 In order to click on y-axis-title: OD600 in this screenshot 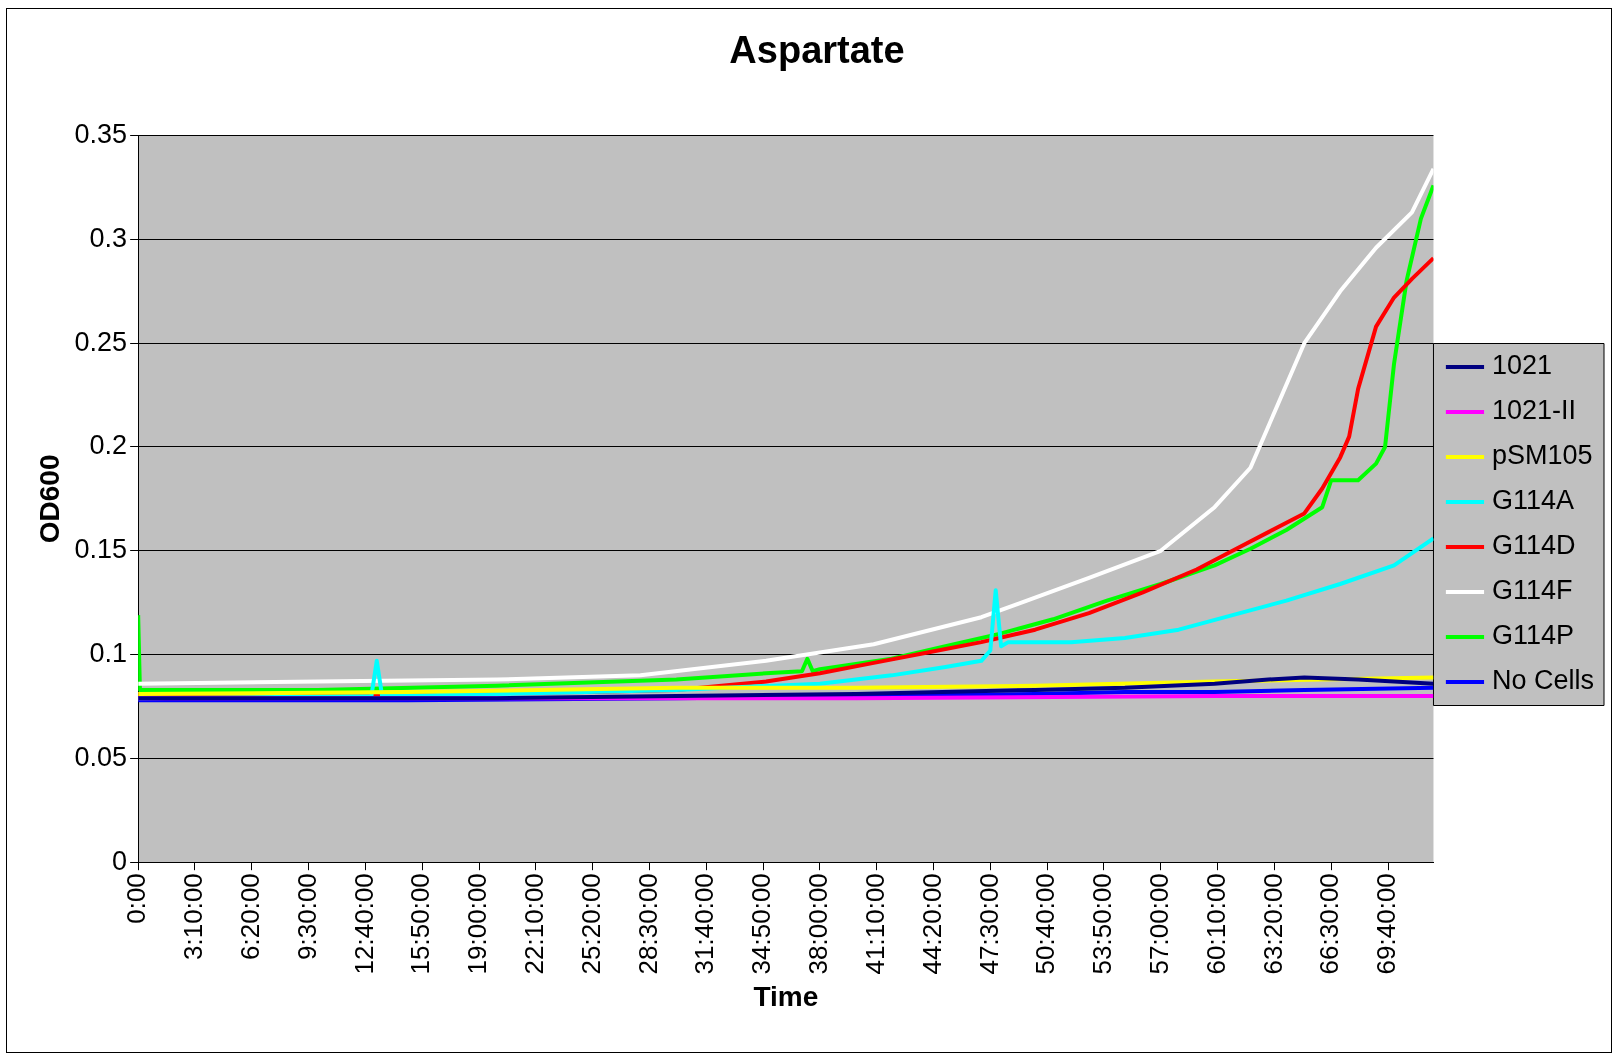, I will do `click(49, 499)`.